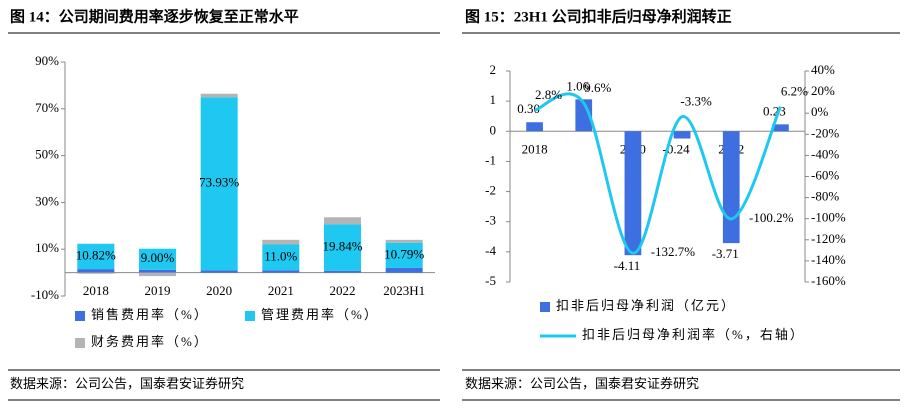 The height and width of the screenshot is (414, 904). I want to click on y-tick-label: 2, so click(493, 69).